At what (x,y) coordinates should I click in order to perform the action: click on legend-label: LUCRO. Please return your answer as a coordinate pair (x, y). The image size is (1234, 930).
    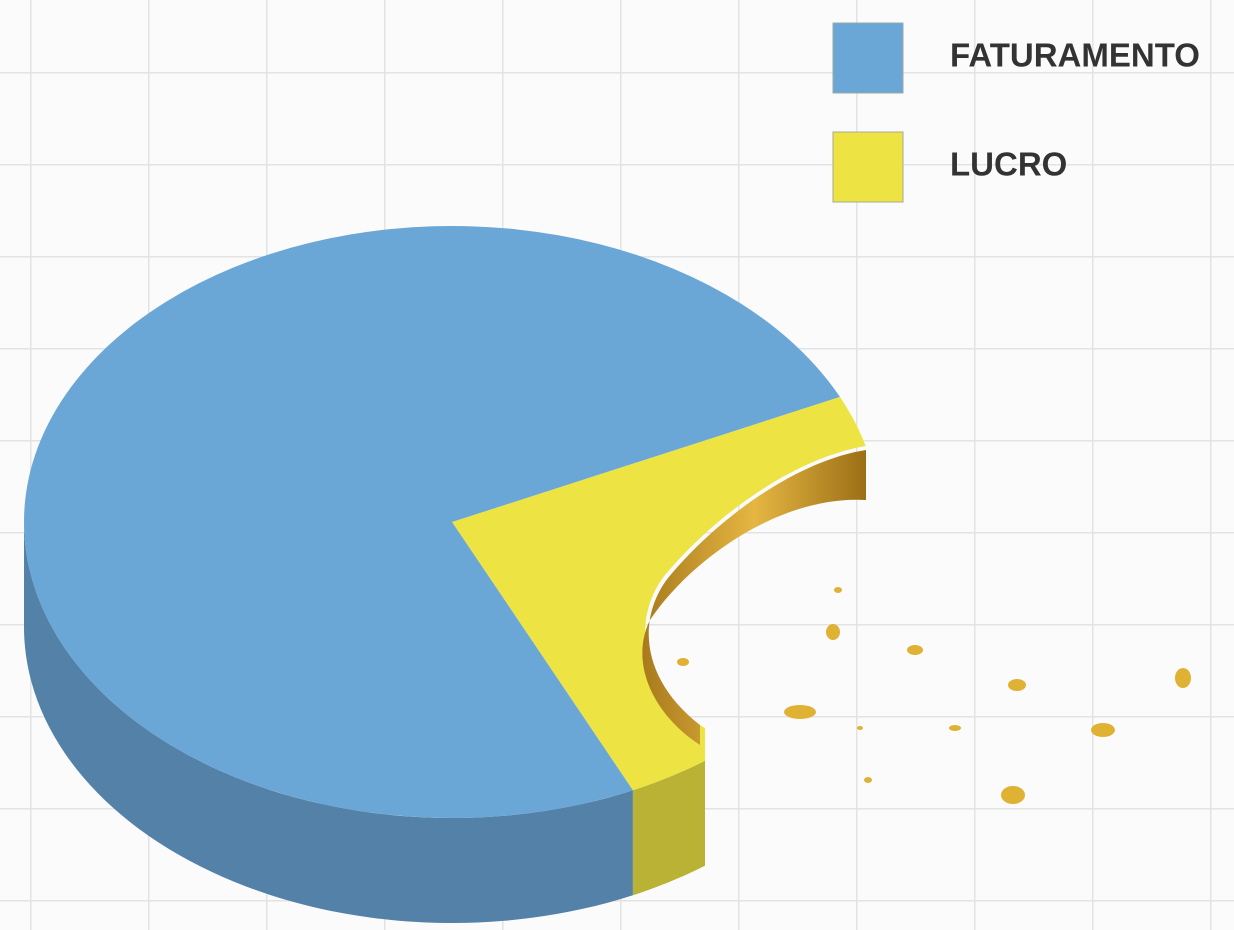
    Looking at the image, I should click on (1008, 164).